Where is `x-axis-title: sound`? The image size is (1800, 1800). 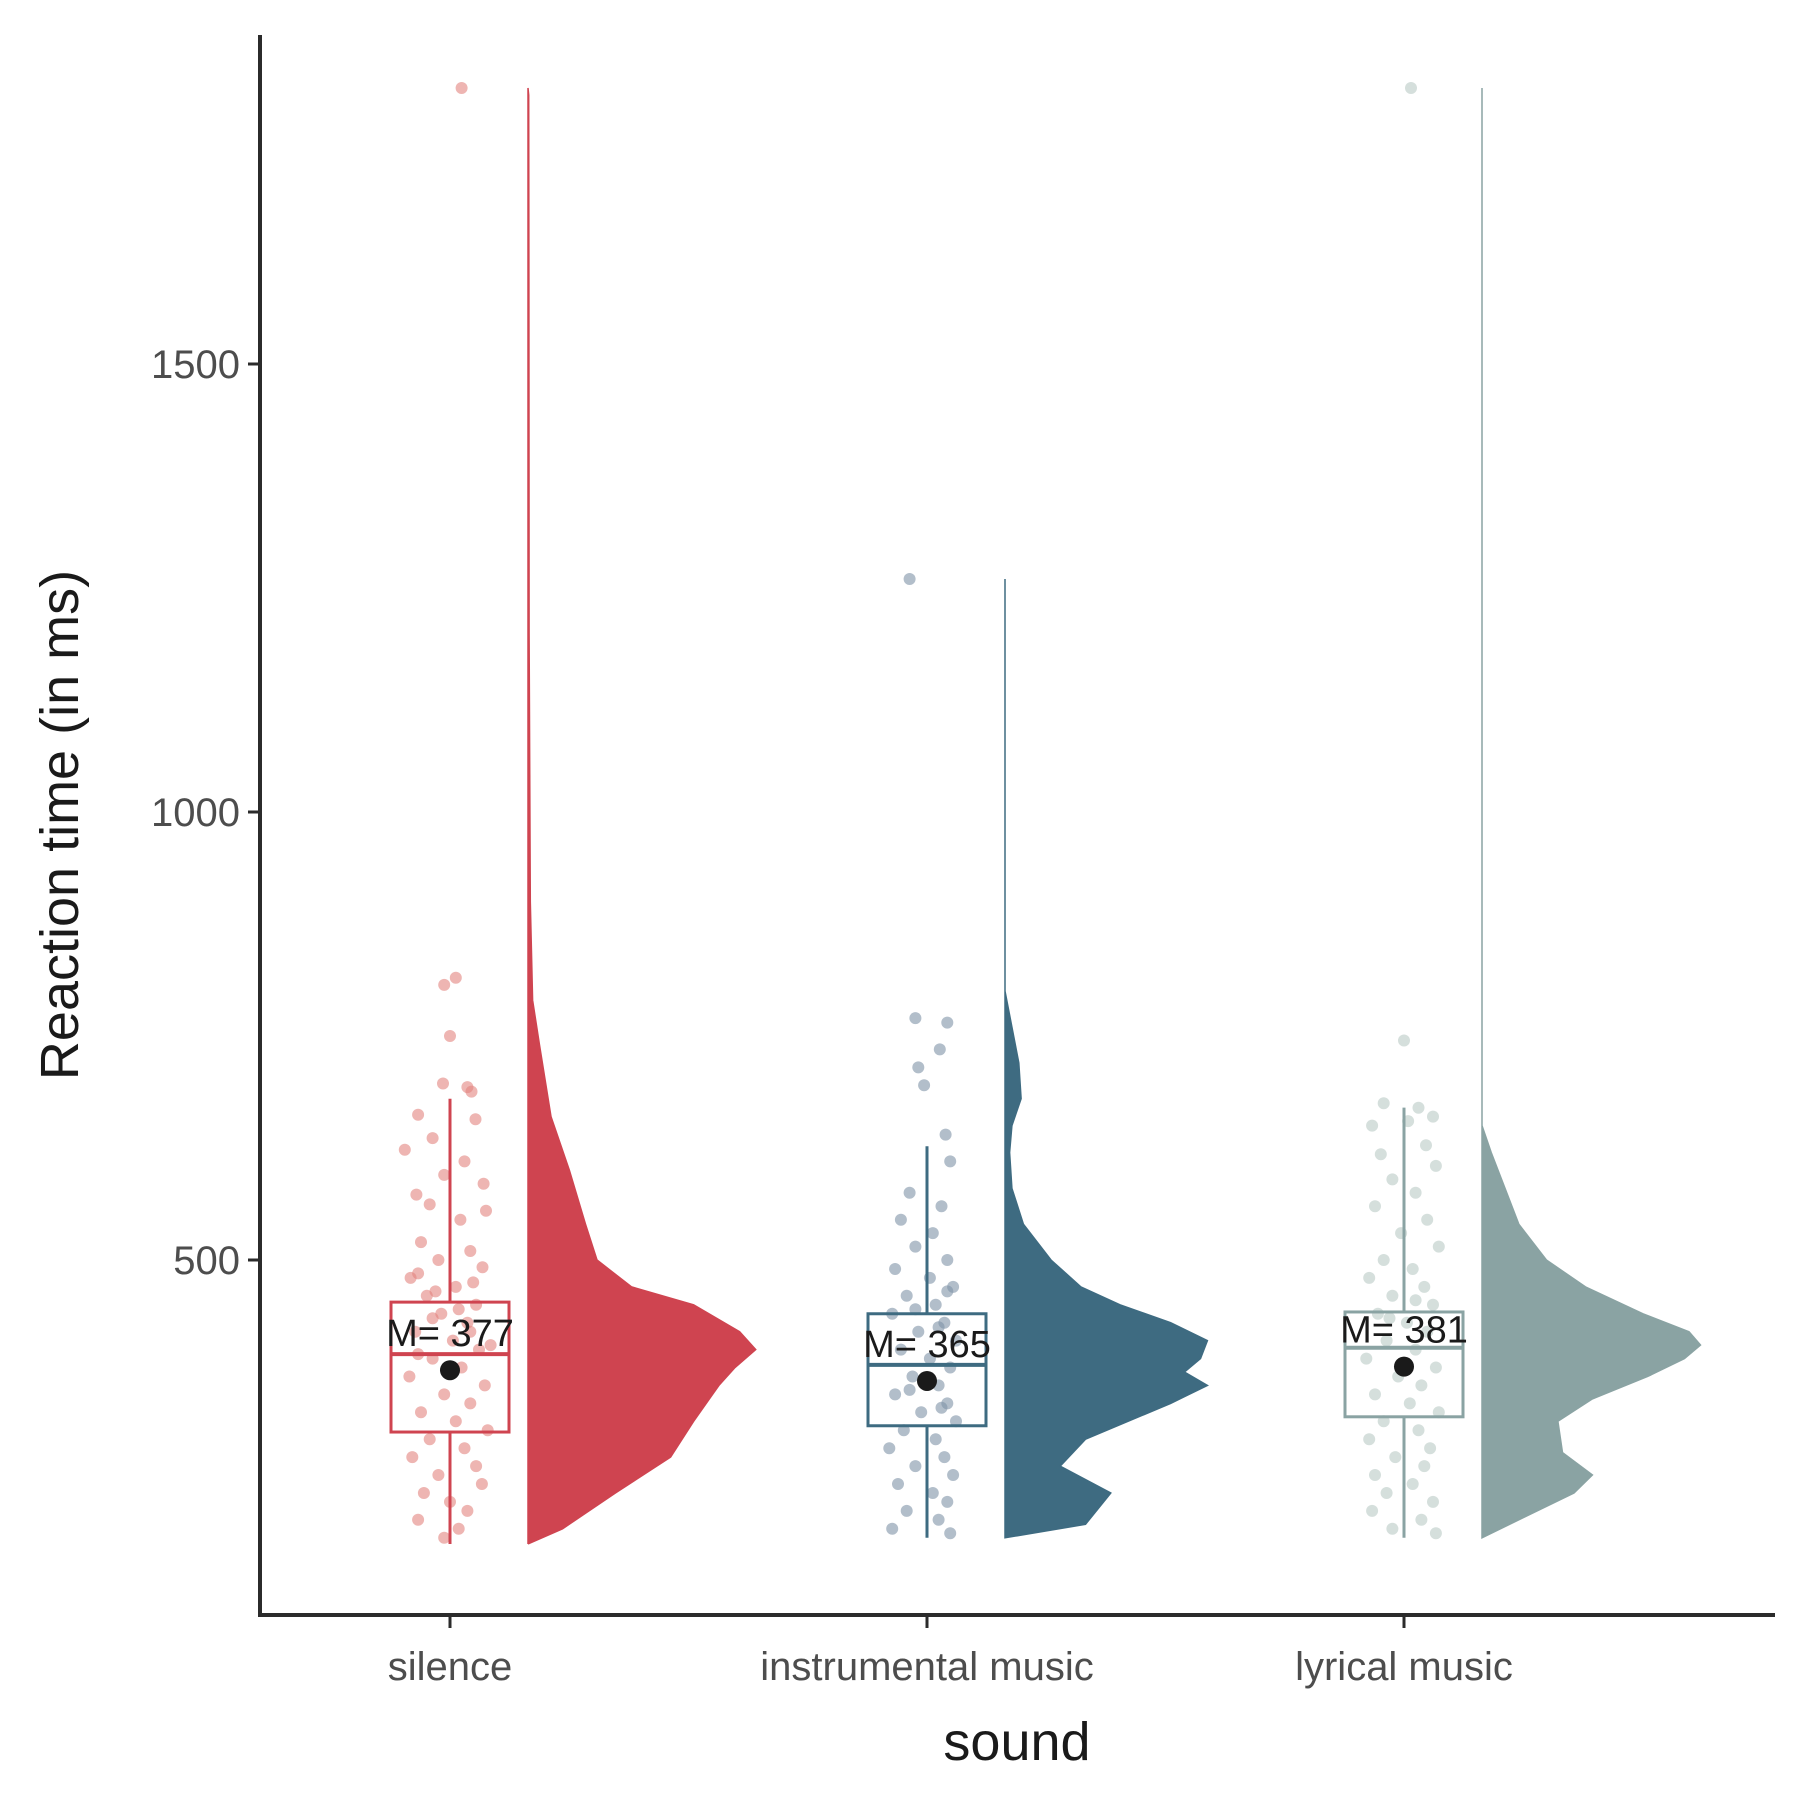 x-axis-title: sound is located at coordinates (1016, 1742).